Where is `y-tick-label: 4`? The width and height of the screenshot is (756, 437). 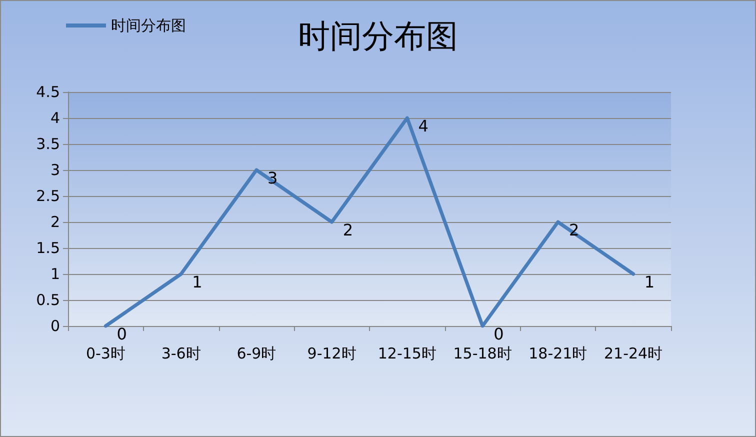 y-tick-label: 4 is located at coordinates (55, 118).